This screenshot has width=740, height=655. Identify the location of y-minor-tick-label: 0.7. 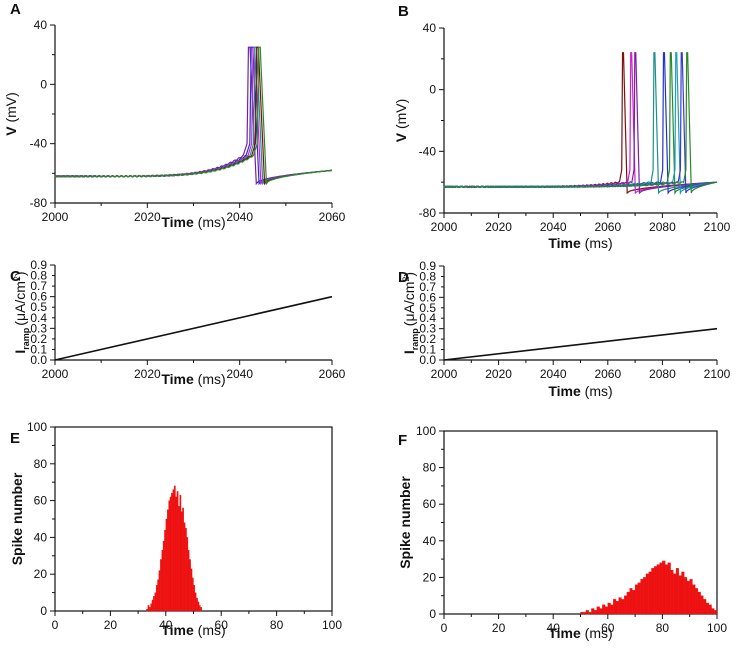
(427, 287).